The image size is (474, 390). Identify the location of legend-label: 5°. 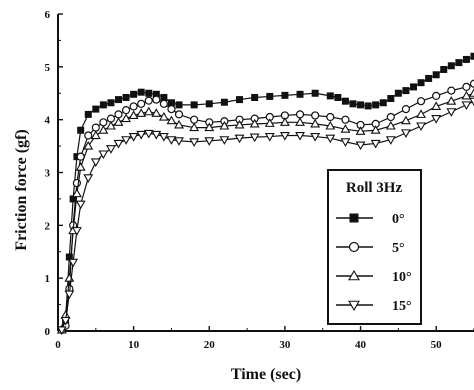
(398, 248).